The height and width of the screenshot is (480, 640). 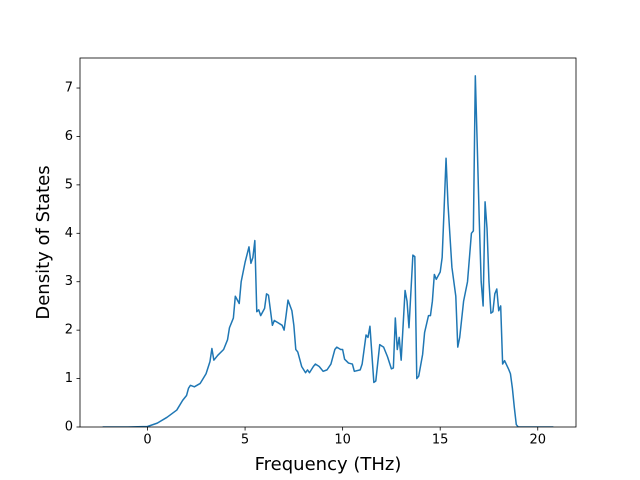 What do you see at coordinates (43, 242) in the screenshot?
I see `y-axis-label: Density of States` at bounding box center [43, 242].